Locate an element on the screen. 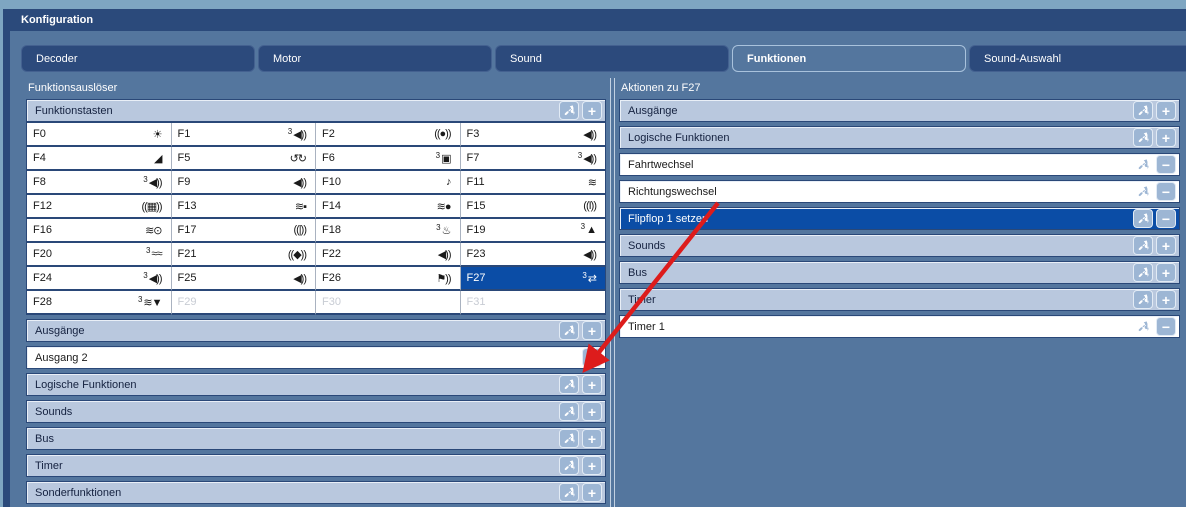 The image size is (1186, 507). row-label: Fahrtwechsel is located at coordinates (661, 164).